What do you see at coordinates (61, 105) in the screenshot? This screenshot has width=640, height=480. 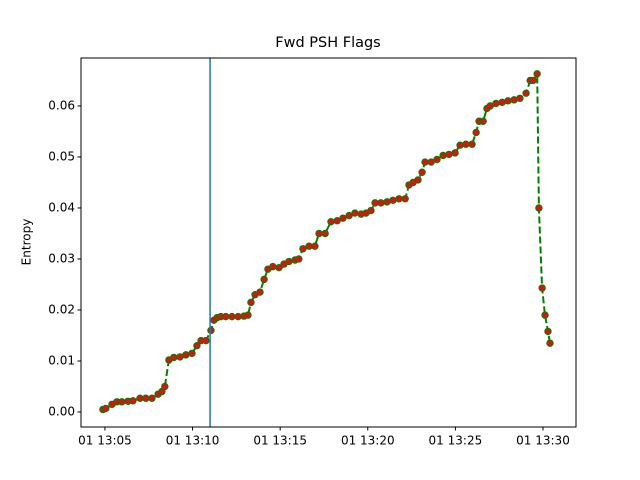 I see `y-tick-label: 0.06` at bounding box center [61, 105].